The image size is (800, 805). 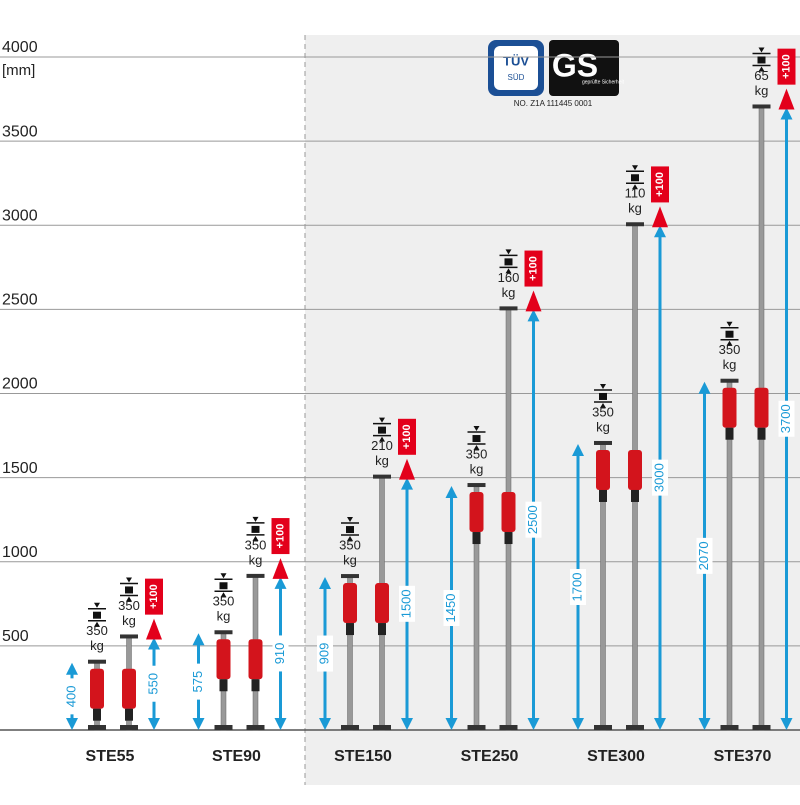 What do you see at coordinates (280, 653) in the screenshot?
I see `height-arrow: 910` at bounding box center [280, 653].